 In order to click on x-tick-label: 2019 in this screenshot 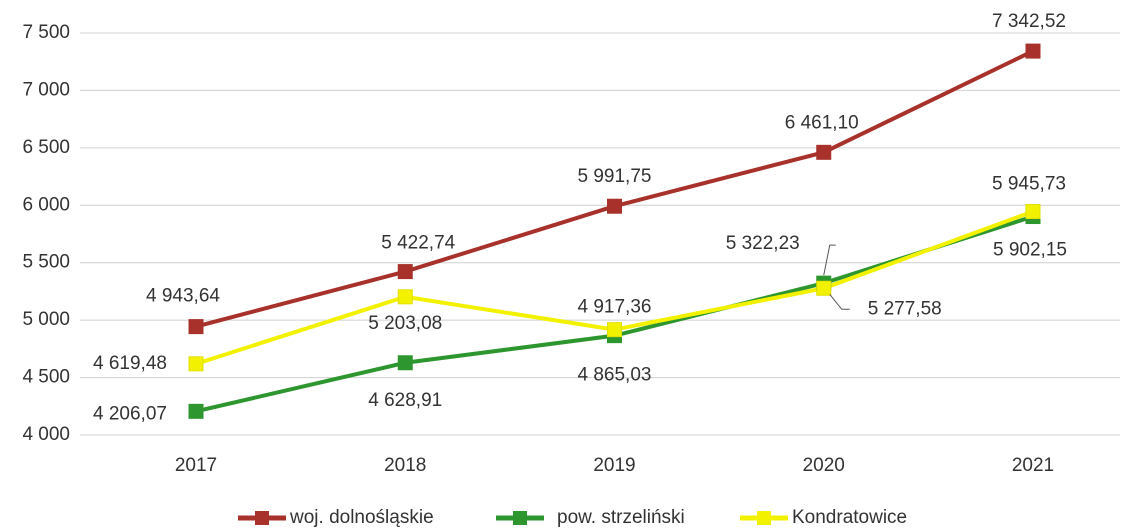, I will do `click(614, 465)`.